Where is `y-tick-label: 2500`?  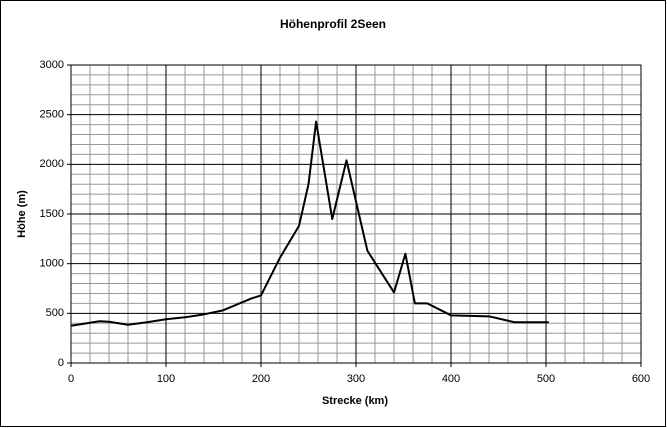
y-tick-label: 2500 is located at coordinates (52, 115).